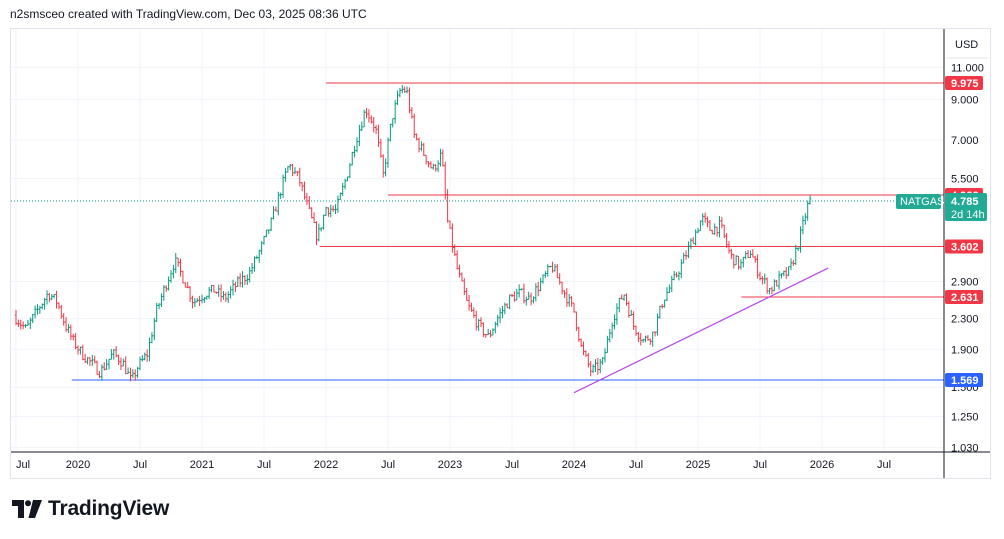  I want to click on level-price-label: 2.631, so click(965, 298).